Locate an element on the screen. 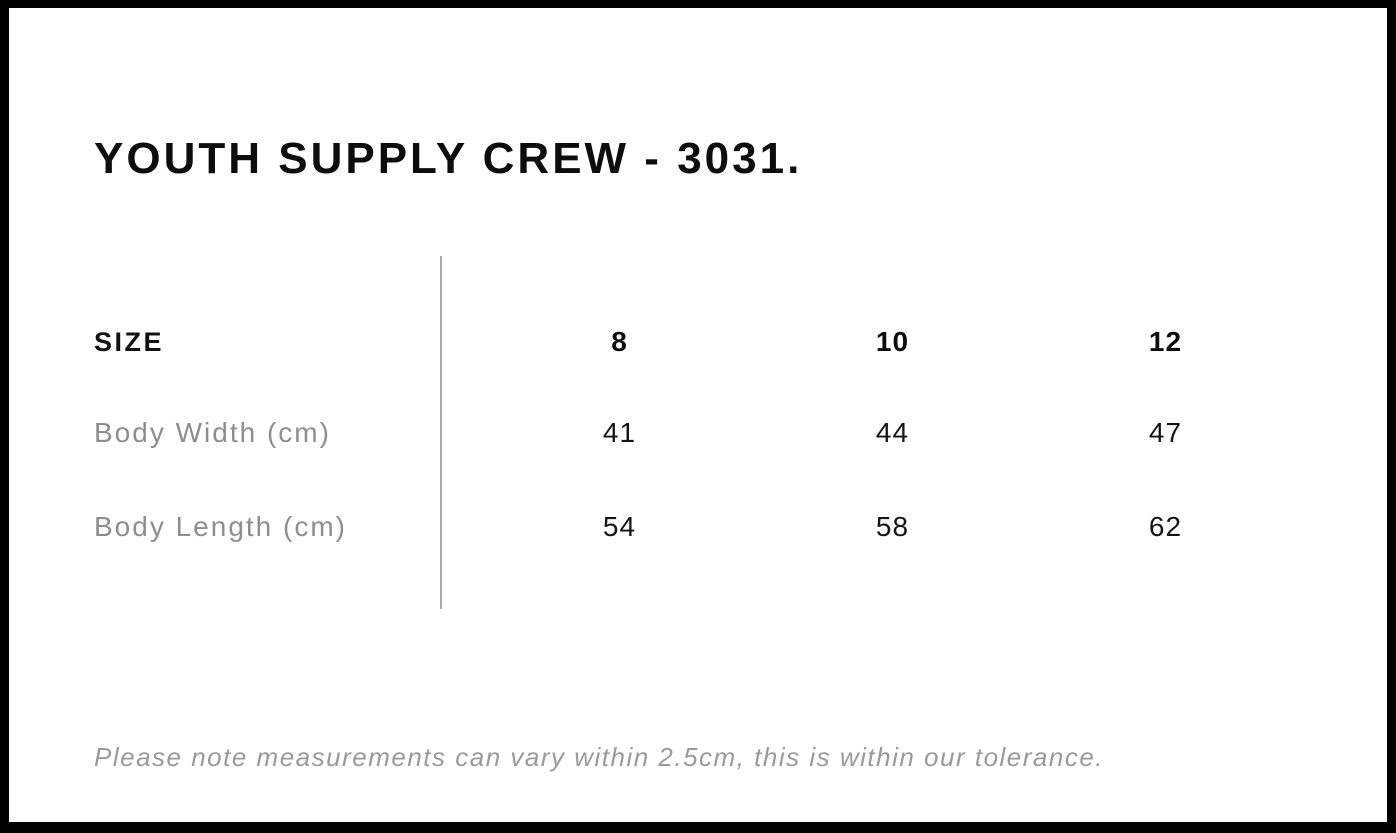 Image resolution: width=1396 pixels, height=833 pixels. size-header-row: SIZE 8 10 12 is located at coordinates (698, 341).